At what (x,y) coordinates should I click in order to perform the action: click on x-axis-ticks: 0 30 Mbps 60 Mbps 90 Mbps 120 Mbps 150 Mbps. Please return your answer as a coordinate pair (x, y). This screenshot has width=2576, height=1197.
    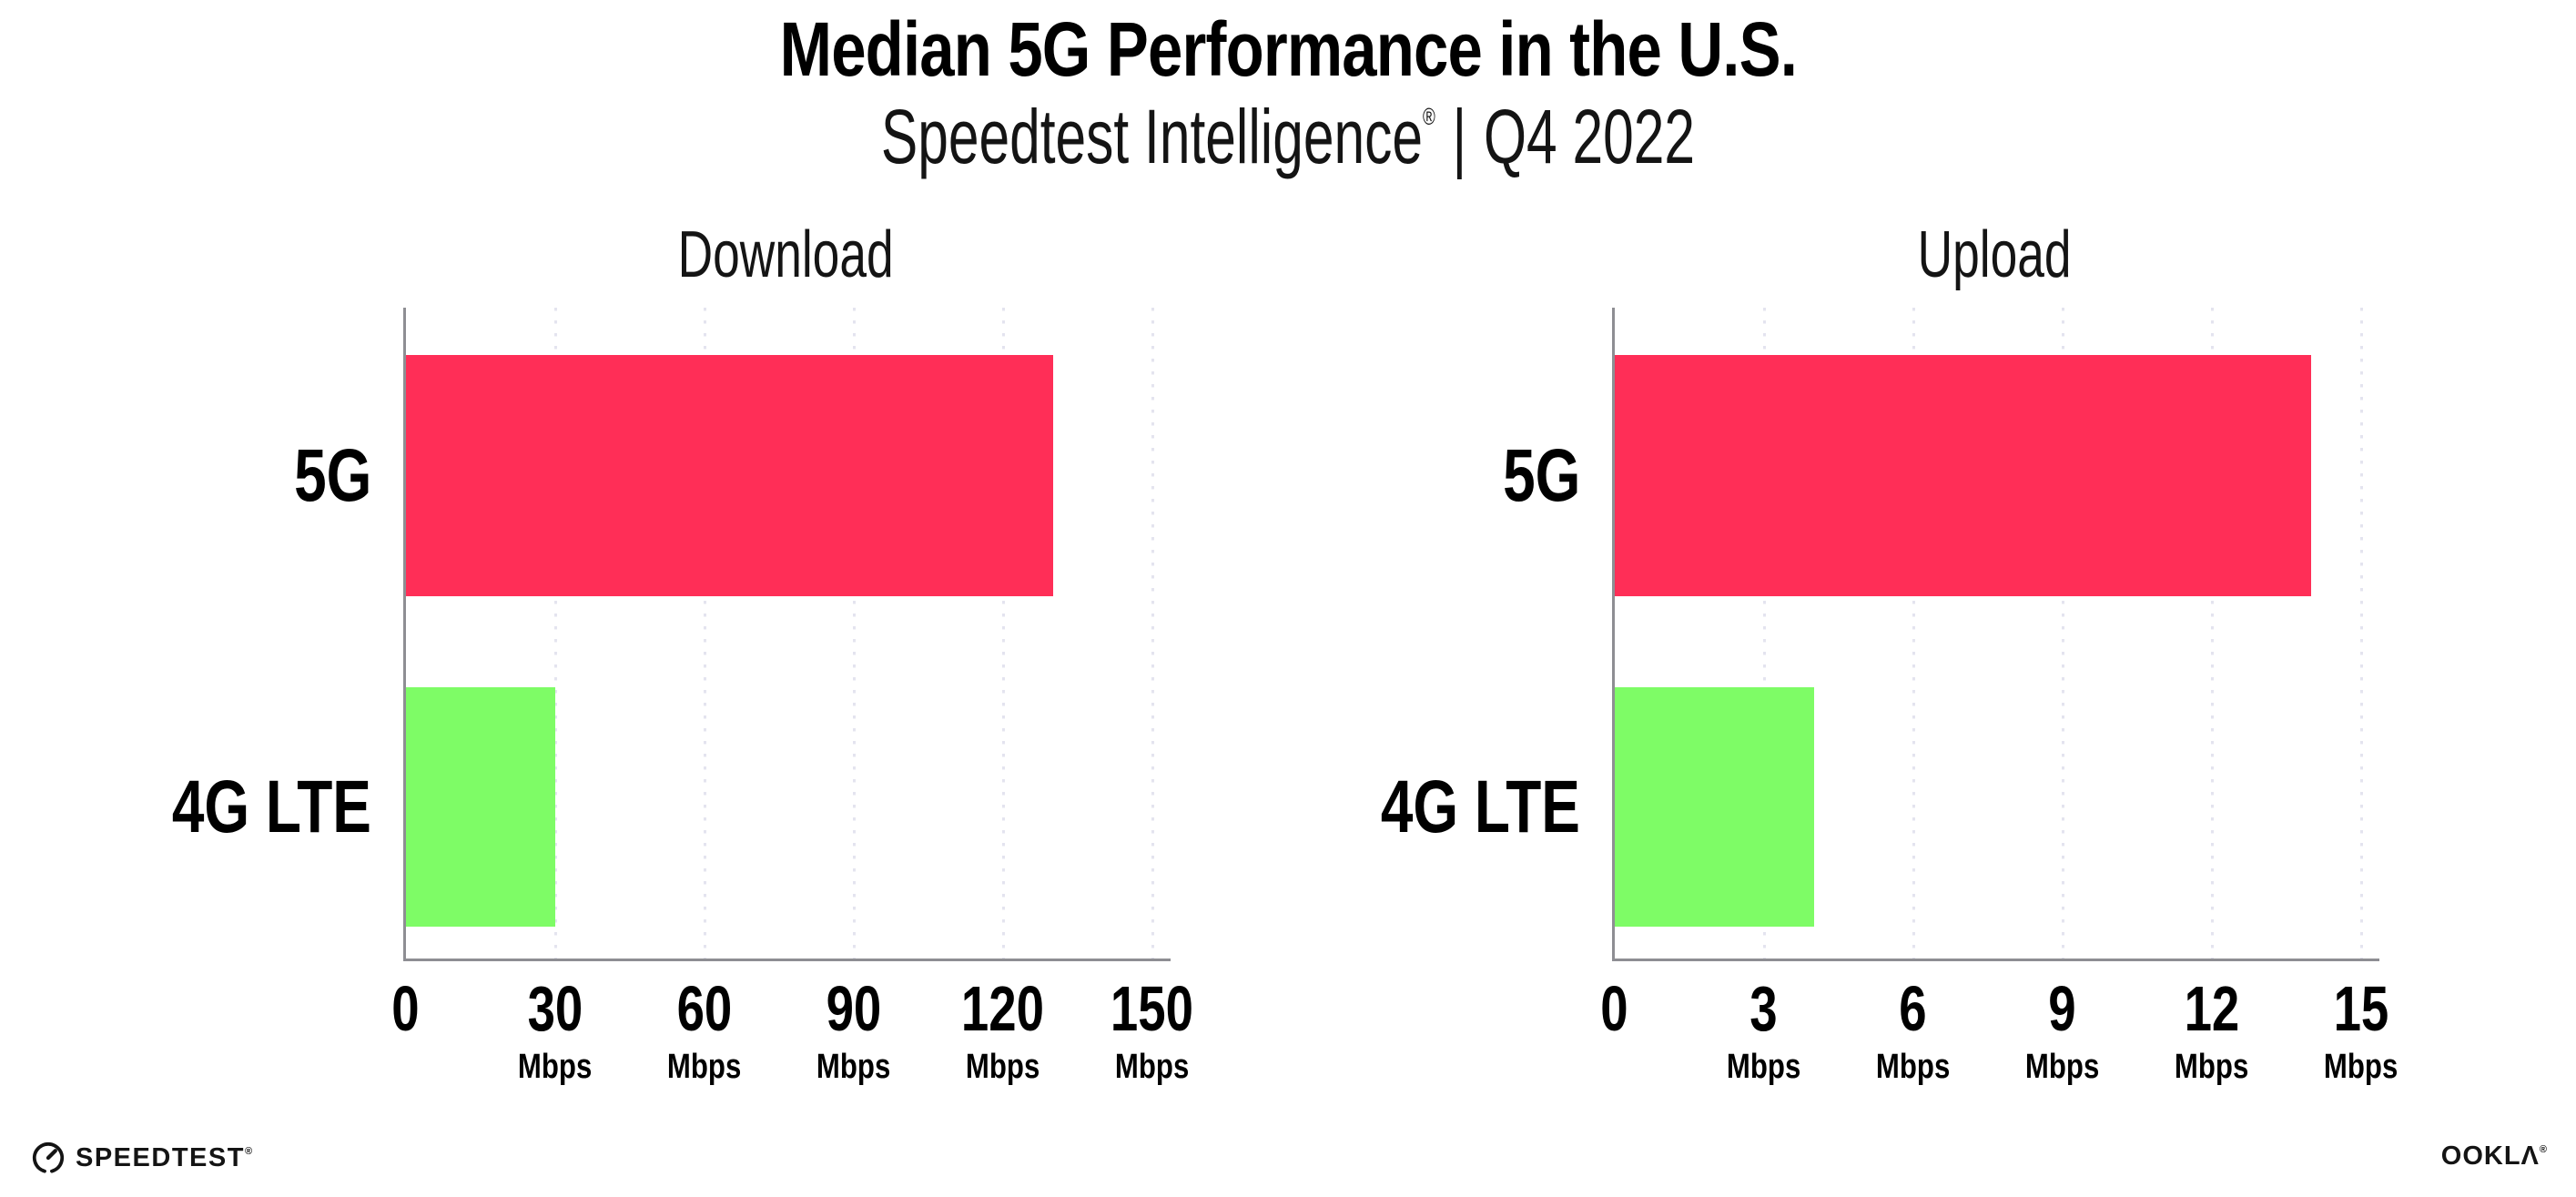
    Looking at the image, I should click on (792, 1045).